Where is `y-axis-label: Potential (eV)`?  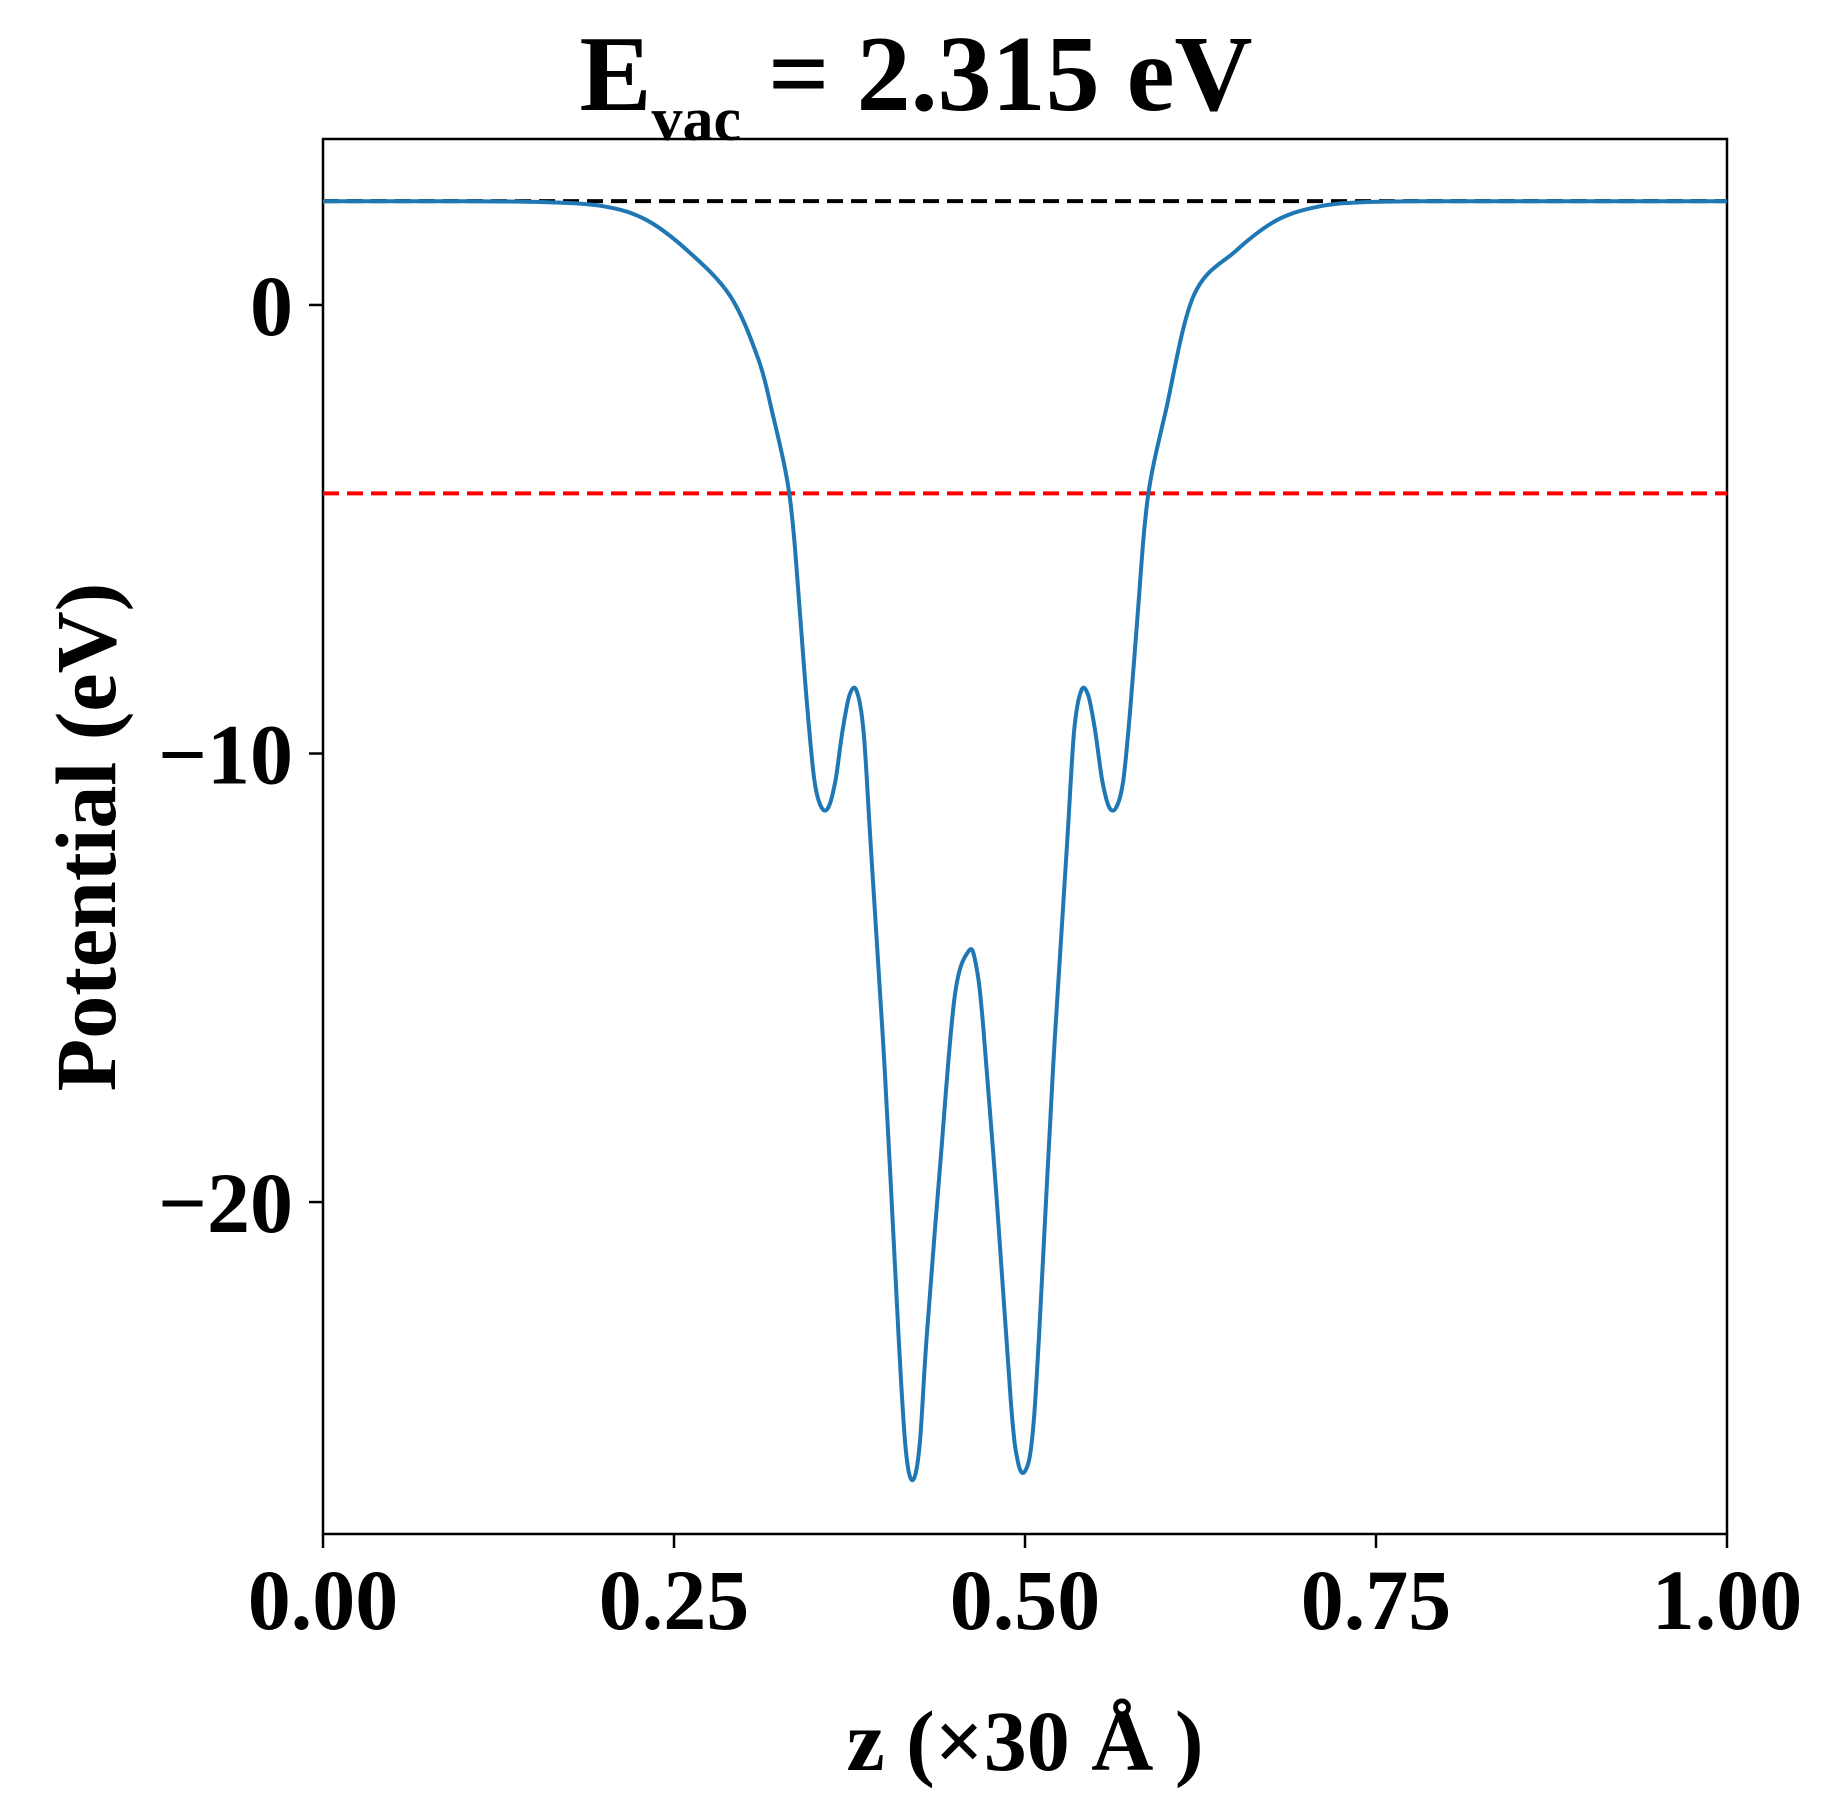
y-axis-label: Potential (eV) is located at coordinates (86, 837).